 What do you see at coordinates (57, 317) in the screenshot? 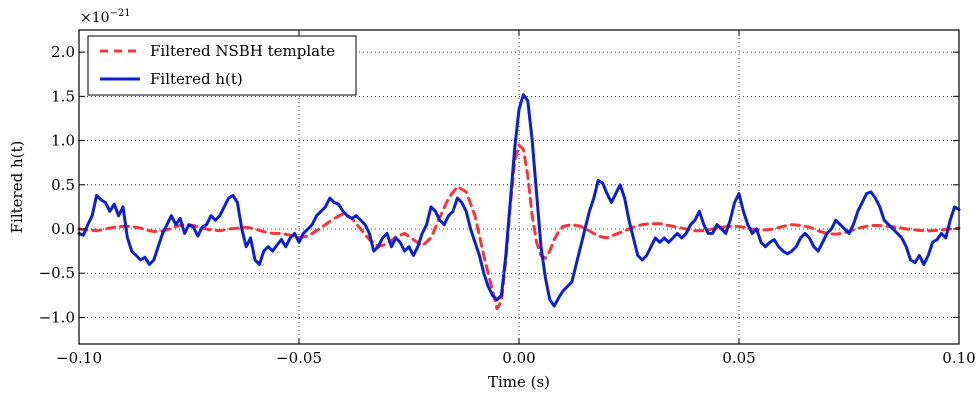
I see `y-tick-label: −1.0` at bounding box center [57, 317].